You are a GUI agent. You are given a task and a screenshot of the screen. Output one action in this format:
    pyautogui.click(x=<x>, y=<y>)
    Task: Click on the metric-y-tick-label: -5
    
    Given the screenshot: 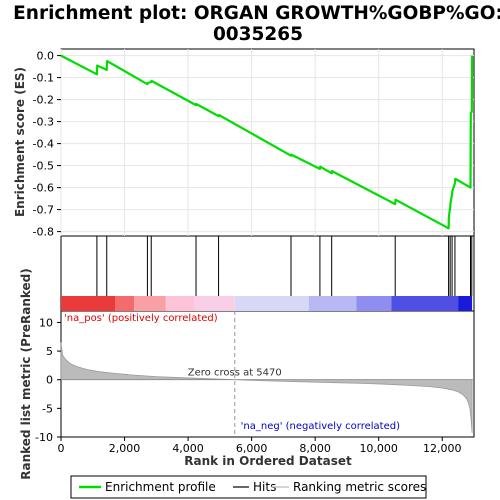 What is the action you would take?
    pyautogui.click(x=47, y=408)
    